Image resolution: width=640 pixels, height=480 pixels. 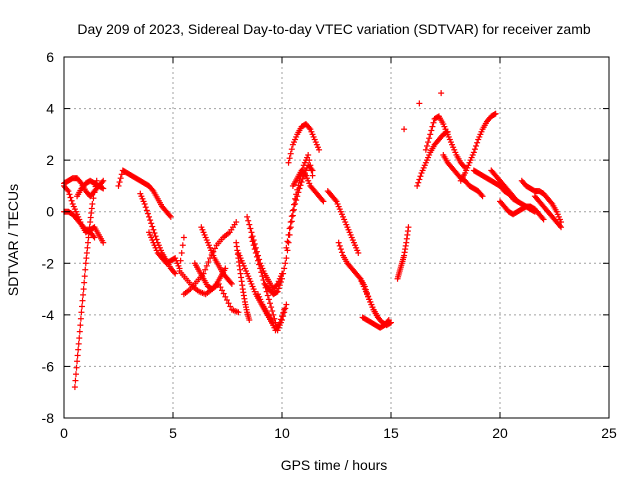 I want to click on y-tick-label: -6, so click(x=48, y=366).